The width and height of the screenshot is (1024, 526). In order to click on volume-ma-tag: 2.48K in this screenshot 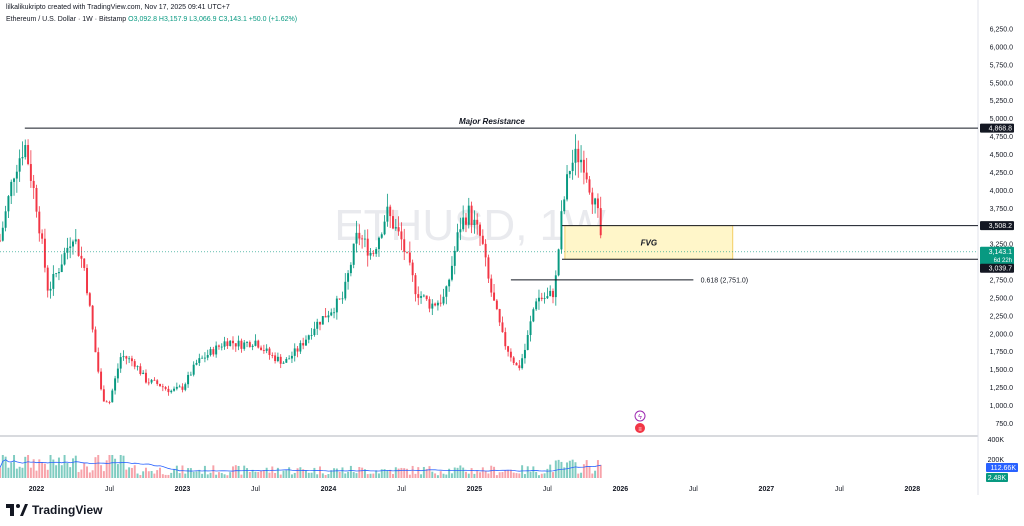, I will do `click(997, 478)`.